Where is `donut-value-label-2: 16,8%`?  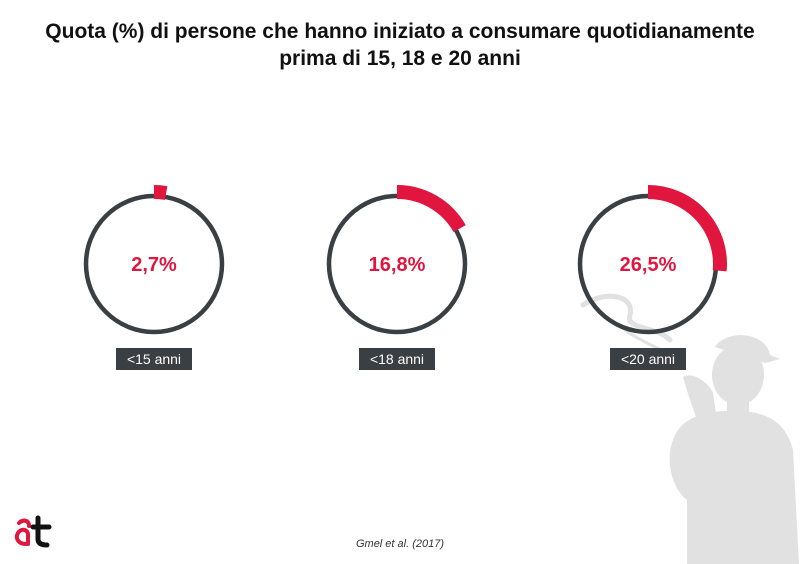 donut-value-label-2: 16,8% is located at coordinates (397, 265).